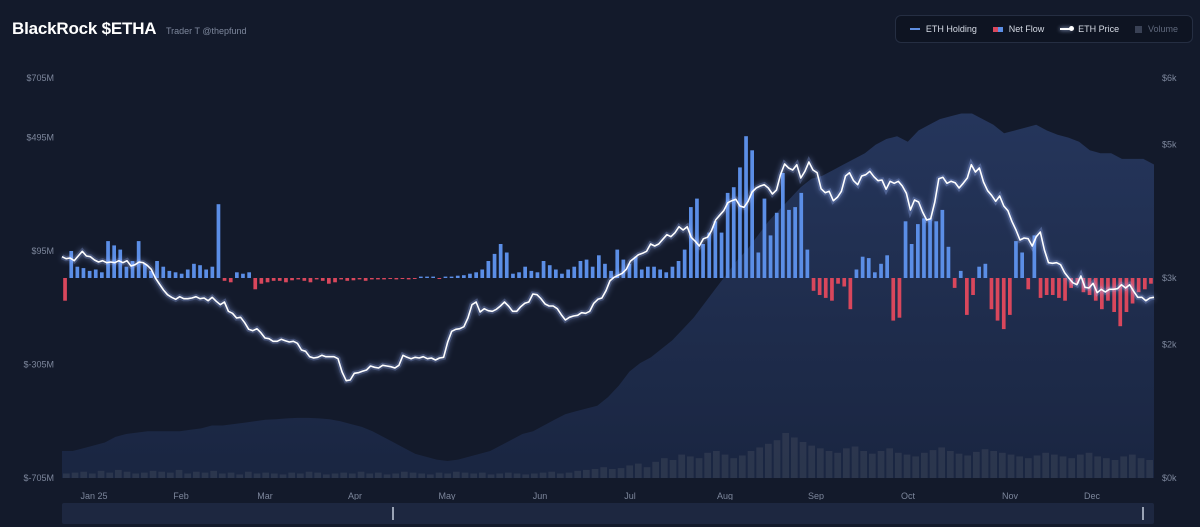 The height and width of the screenshot is (527, 1200). Describe the element at coordinates (40, 138) in the screenshot. I see `y-left-tick-label: $495M` at that location.